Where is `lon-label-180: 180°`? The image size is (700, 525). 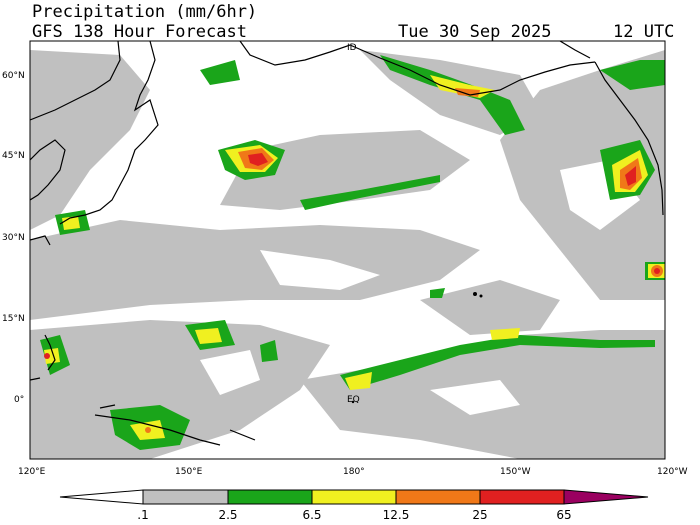 lon-label-180: 180° is located at coordinates (354, 472).